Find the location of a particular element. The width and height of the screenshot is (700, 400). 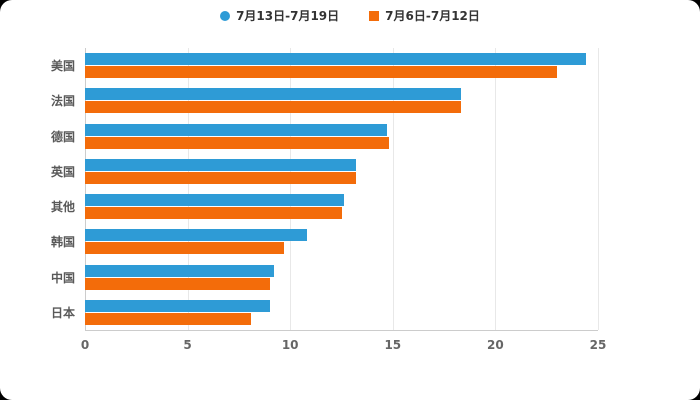

bar-group-1: 法国 is located at coordinates (324, 100).